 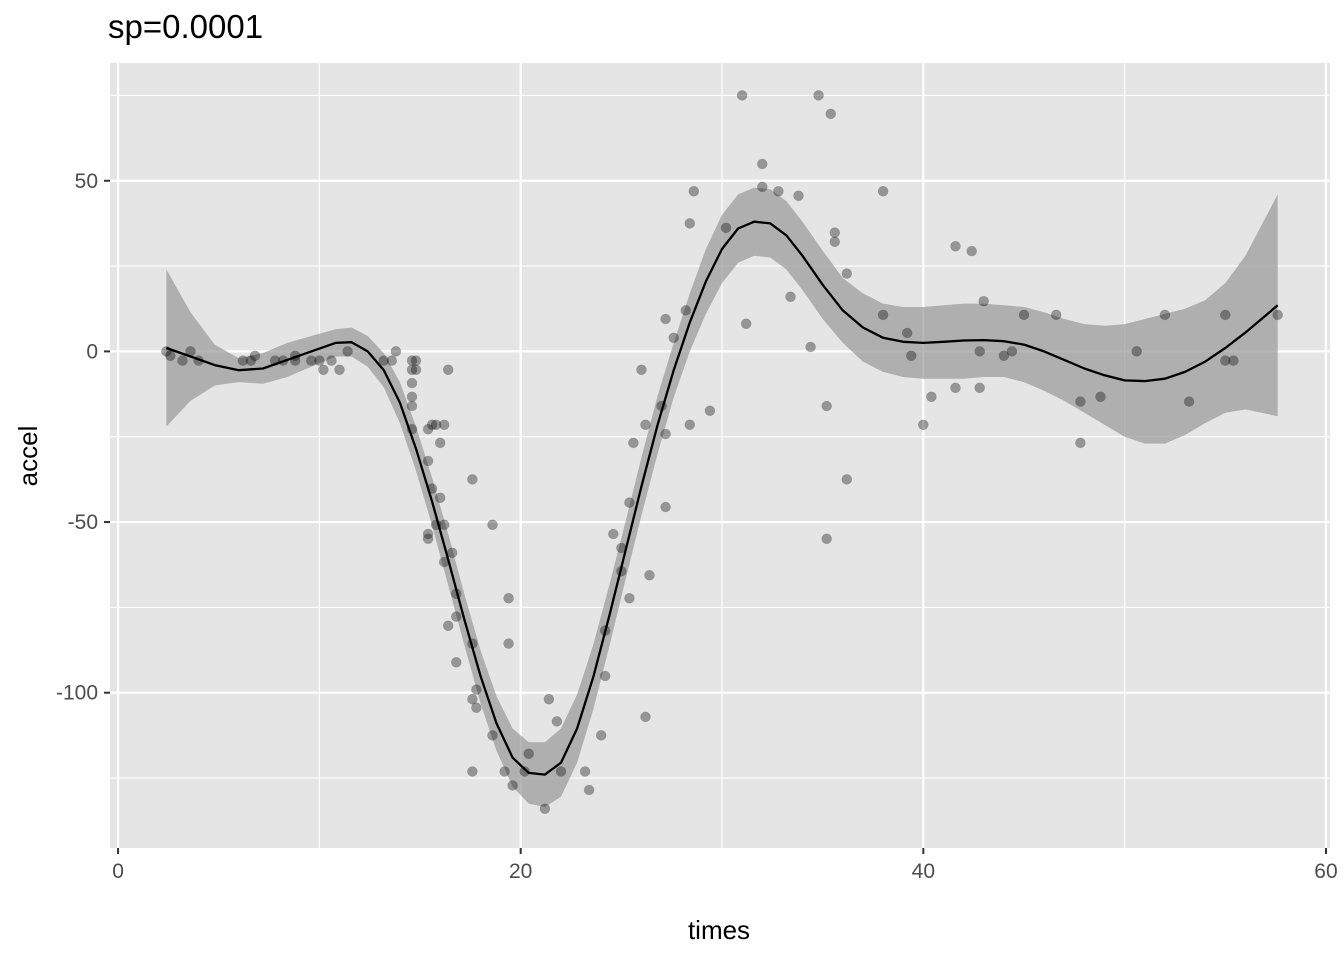 What do you see at coordinates (725, 865) in the screenshot?
I see `x-axis: 0 20 40 60` at bounding box center [725, 865].